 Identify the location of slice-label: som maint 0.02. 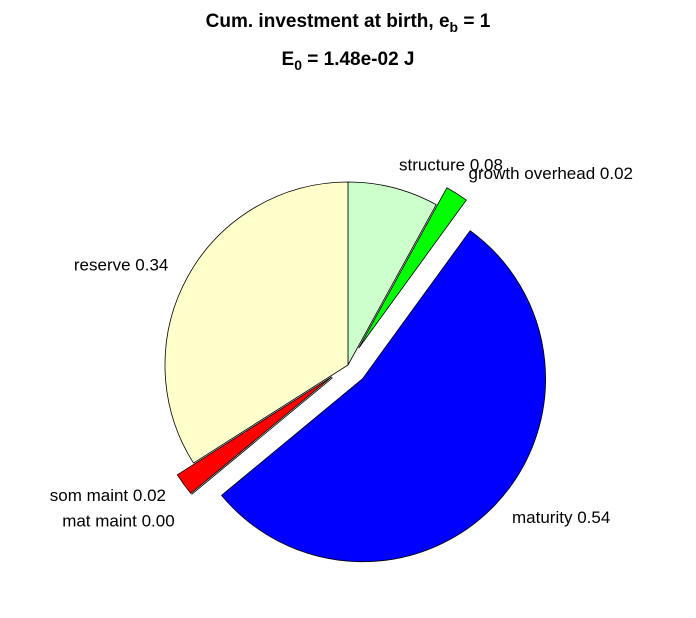
(108, 496).